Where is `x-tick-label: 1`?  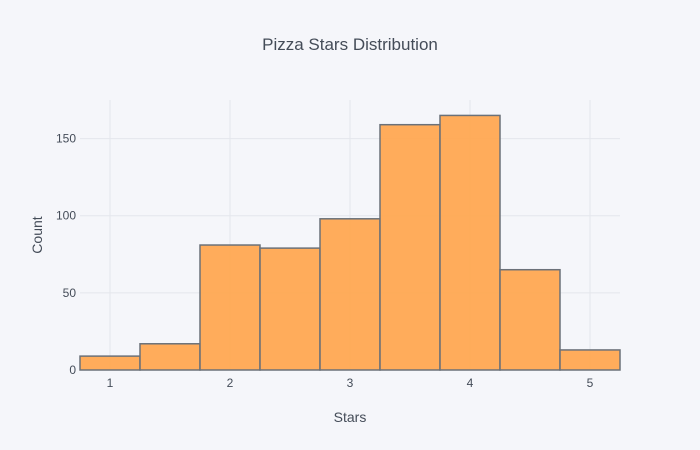
x-tick-label: 1 is located at coordinates (110, 383).